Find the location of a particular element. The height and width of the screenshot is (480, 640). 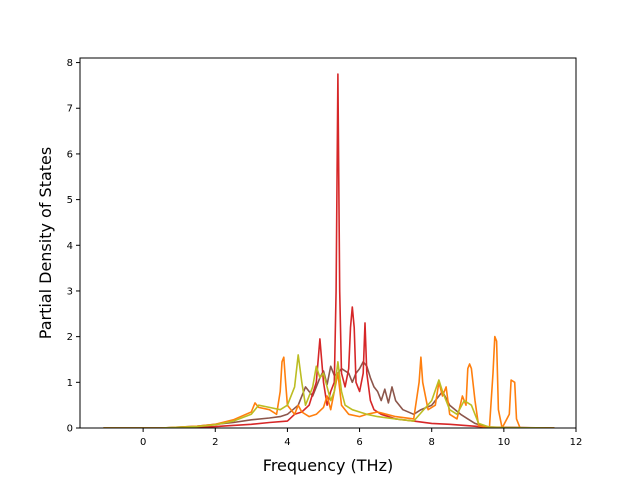

y-axis-label: Partial Density of States is located at coordinates (45, 243).